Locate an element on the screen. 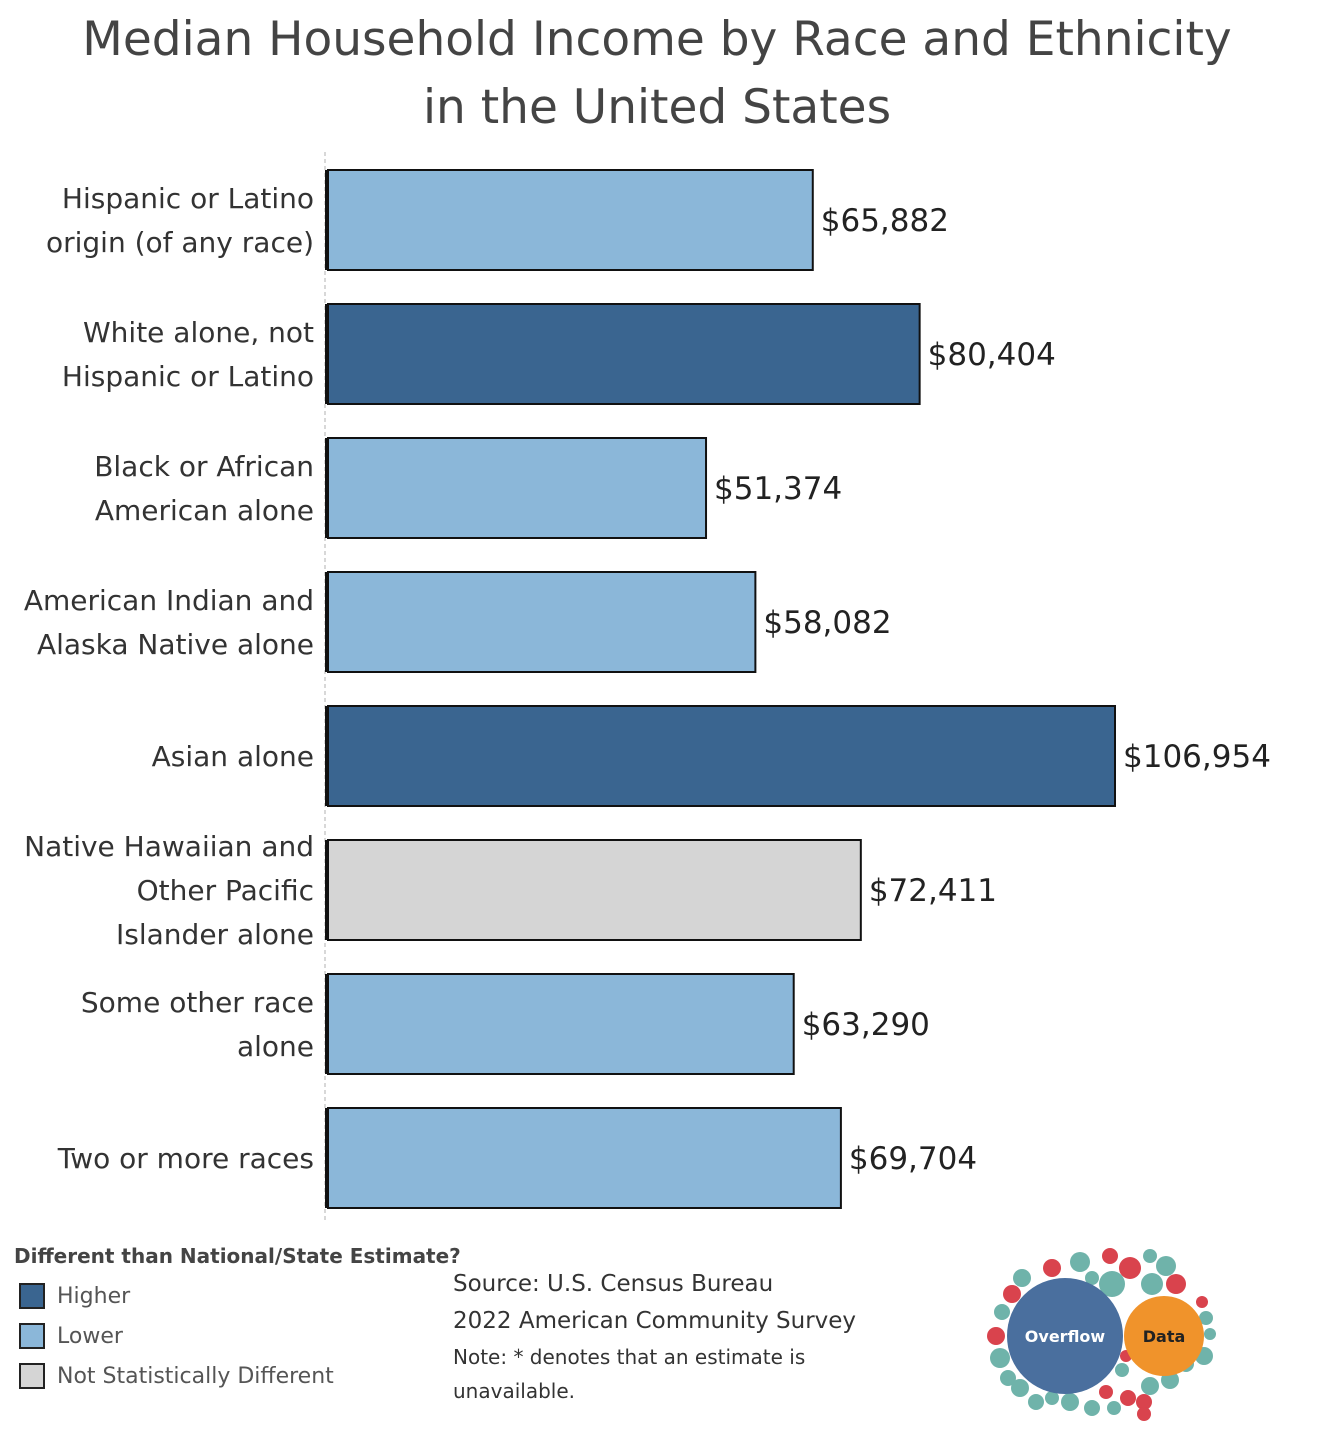 The width and height of the screenshot is (1334, 1441). category-label-line: Two or more races is located at coordinates (185, 1158).